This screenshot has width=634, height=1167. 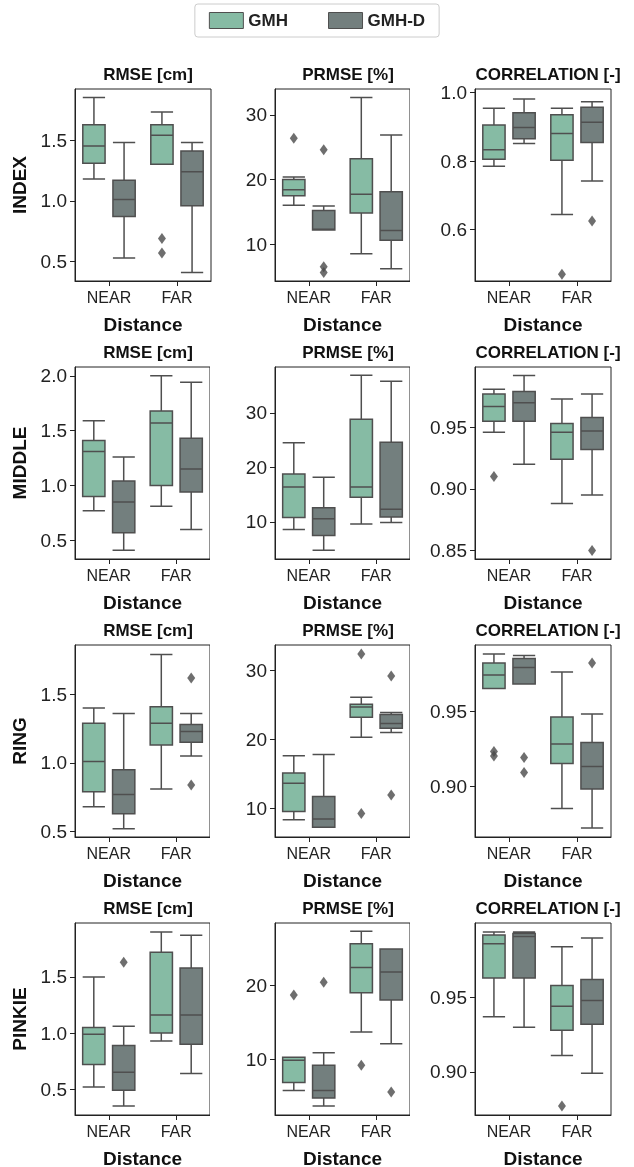 What do you see at coordinates (453, 230) in the screenshot?
I see `y-tick-label: 0.6` at bounding box center [453, 230].